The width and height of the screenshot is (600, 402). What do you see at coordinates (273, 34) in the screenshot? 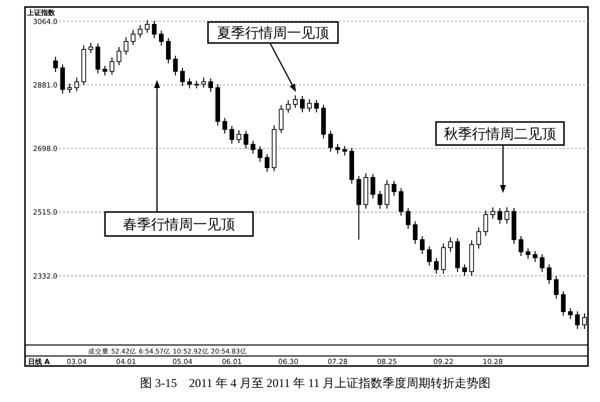
I see `annotation: 夏季行情周一见顶` at bounding box center [273, 34].